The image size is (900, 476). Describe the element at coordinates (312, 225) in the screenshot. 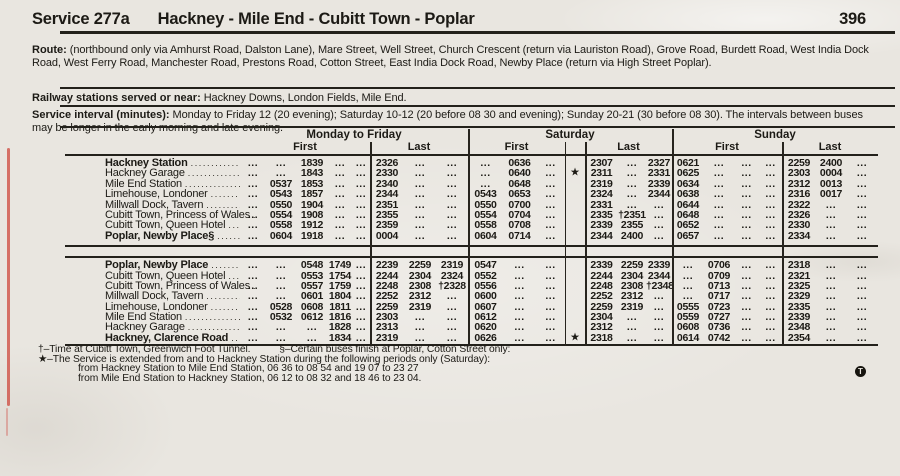

I see `time-cell: 1912` at that location.